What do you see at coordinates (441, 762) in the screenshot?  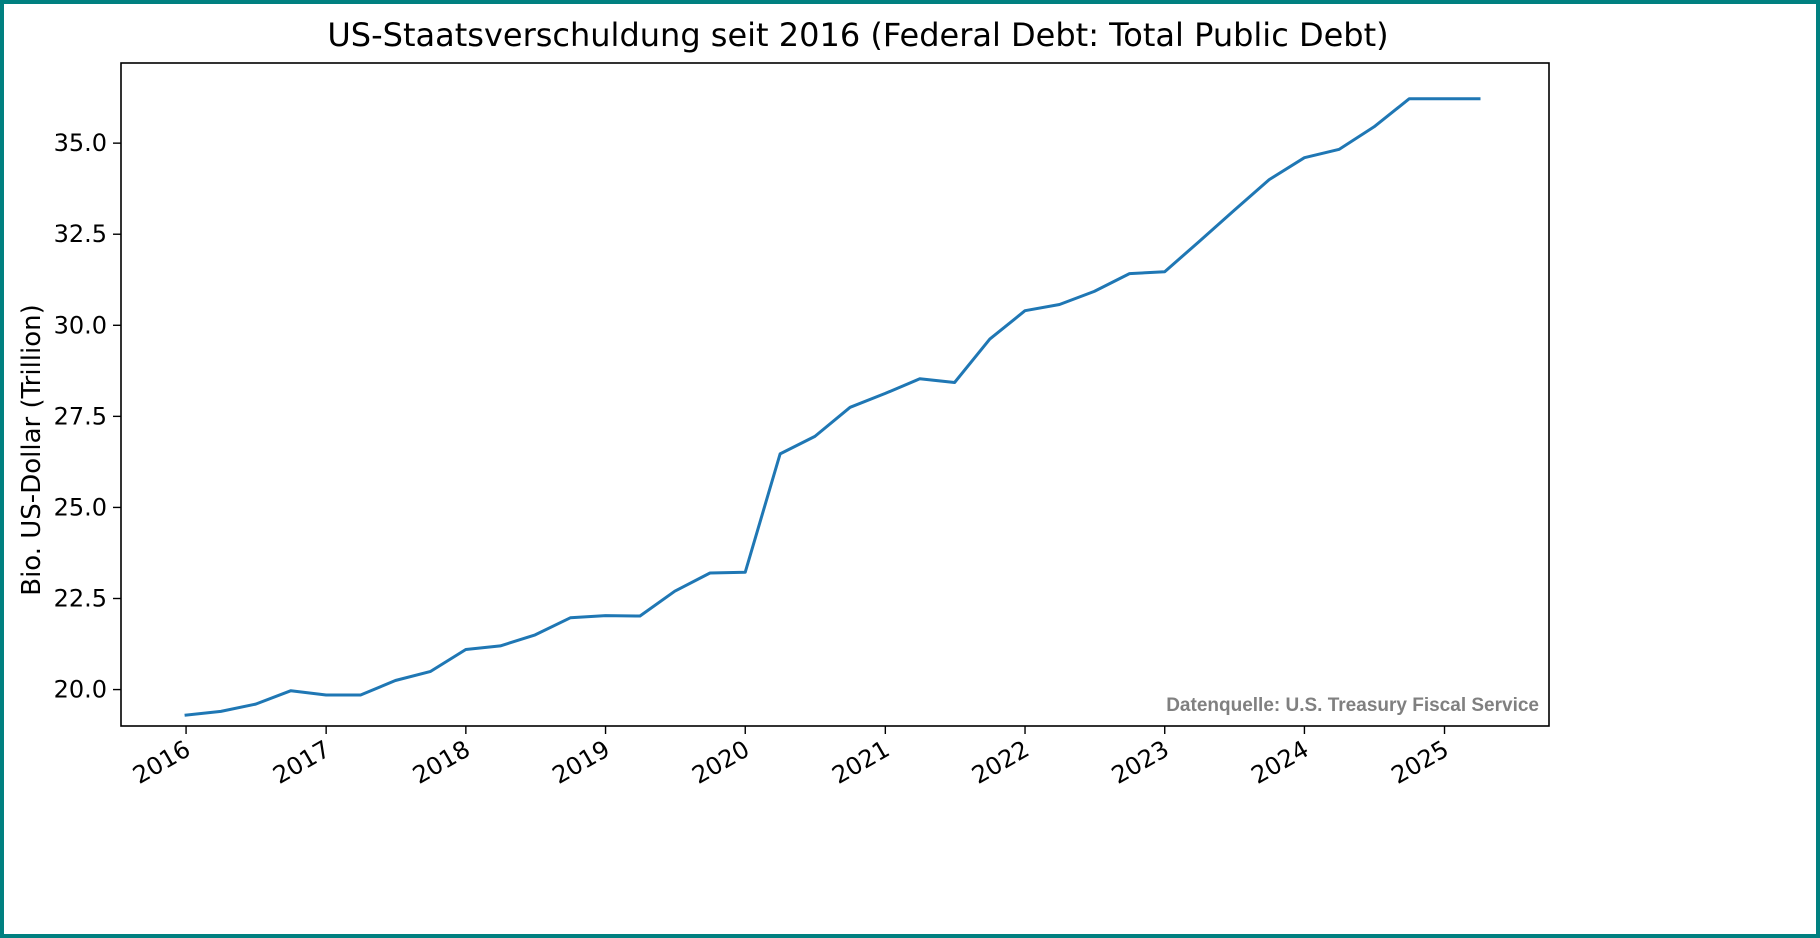 I see `x-tick-label: 2018` at bounding box center [441, 762].